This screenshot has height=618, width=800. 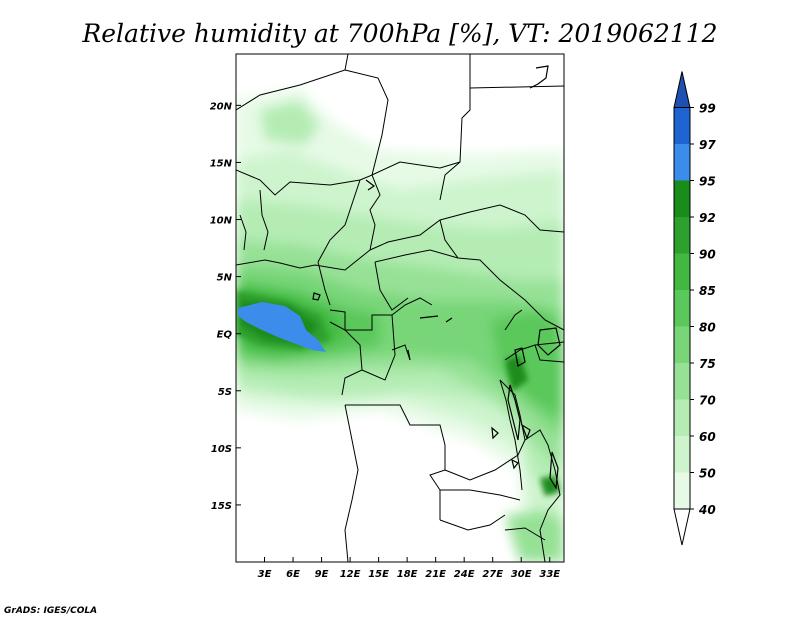 I want to click on lon-tick-label: 21E, so click(x=435, y=574).